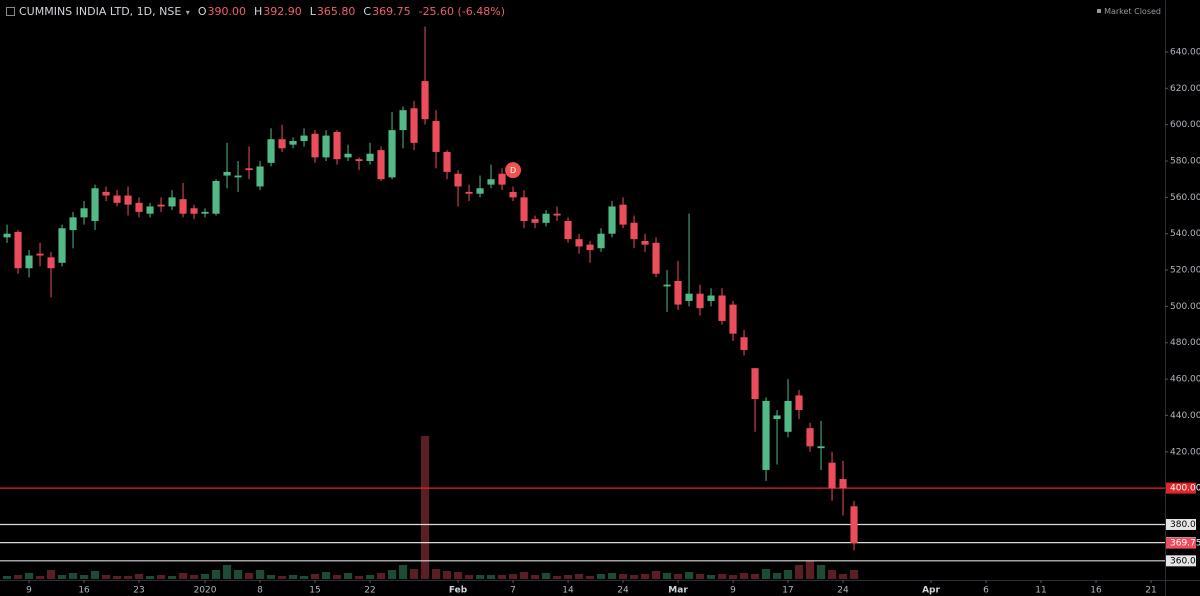  Describe the element at coordinates (187, 12) in the screenshot. I see `dropdown-arrow: ▾` at that location.